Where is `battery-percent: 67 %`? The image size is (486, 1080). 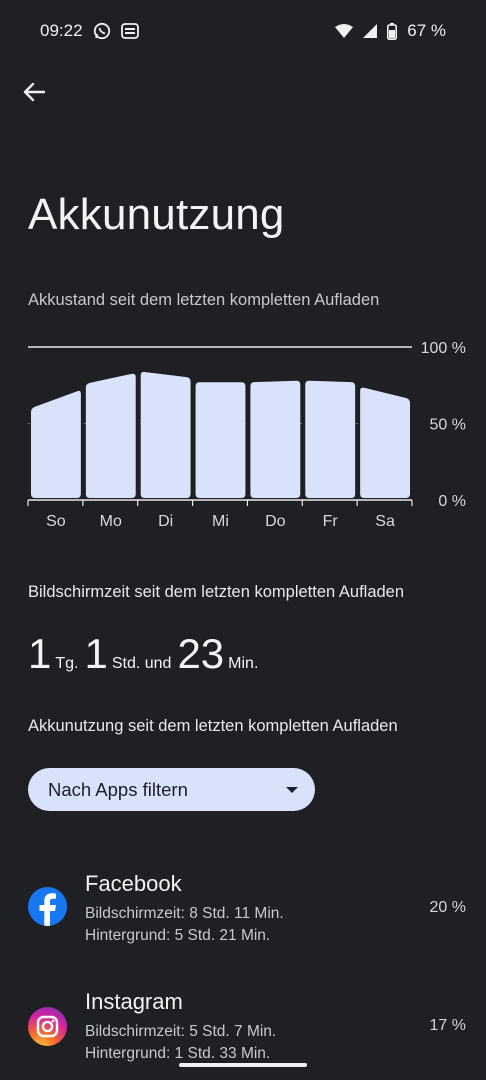 battery-percent: 67 % is located at coordinates (426, 30).